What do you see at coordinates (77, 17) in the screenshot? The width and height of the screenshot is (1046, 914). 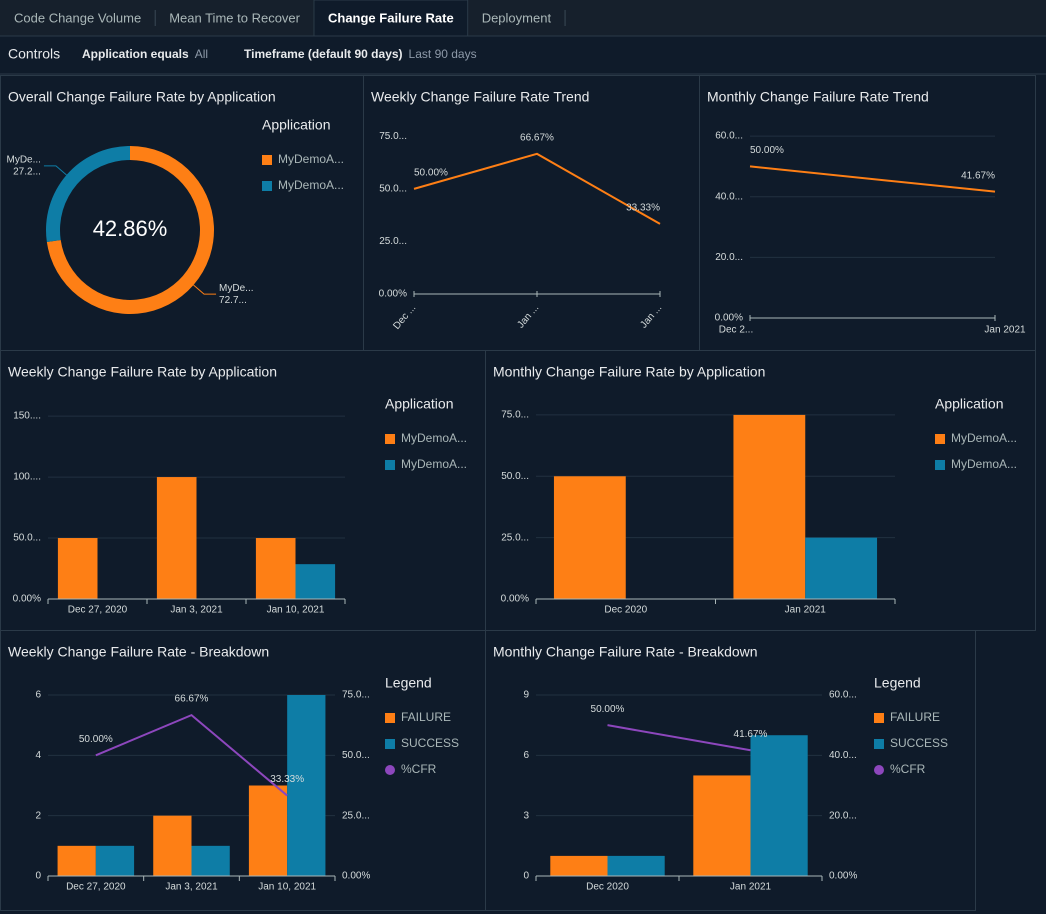 I see `tab: Code Change Volume` at bounding box center [77, 17].